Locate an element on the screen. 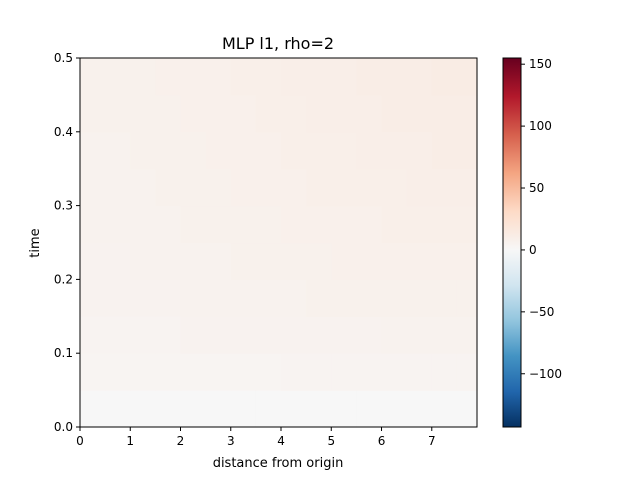 Image resolution: width=640 pixels, height=480 pixels. colorbar-tick-label: 150 is located at coordinates (540, 64).